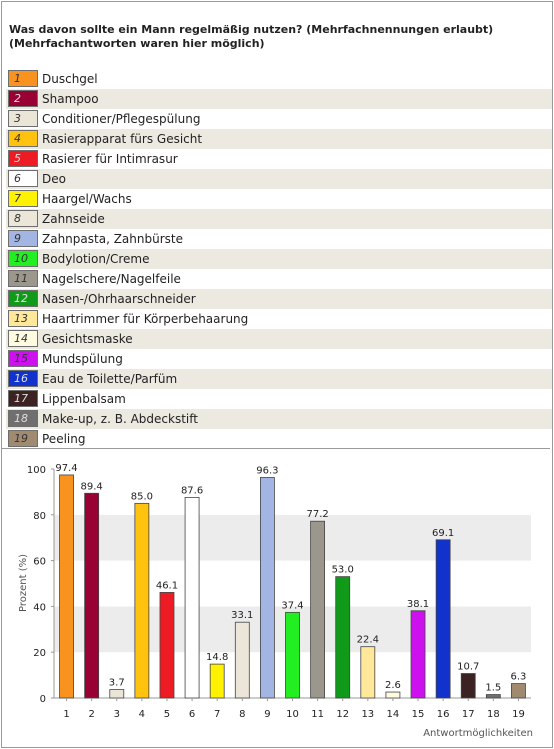  Describe the element at coordinates (393, 685) in the screenshot. I see `data-label: 2.6` at that location.